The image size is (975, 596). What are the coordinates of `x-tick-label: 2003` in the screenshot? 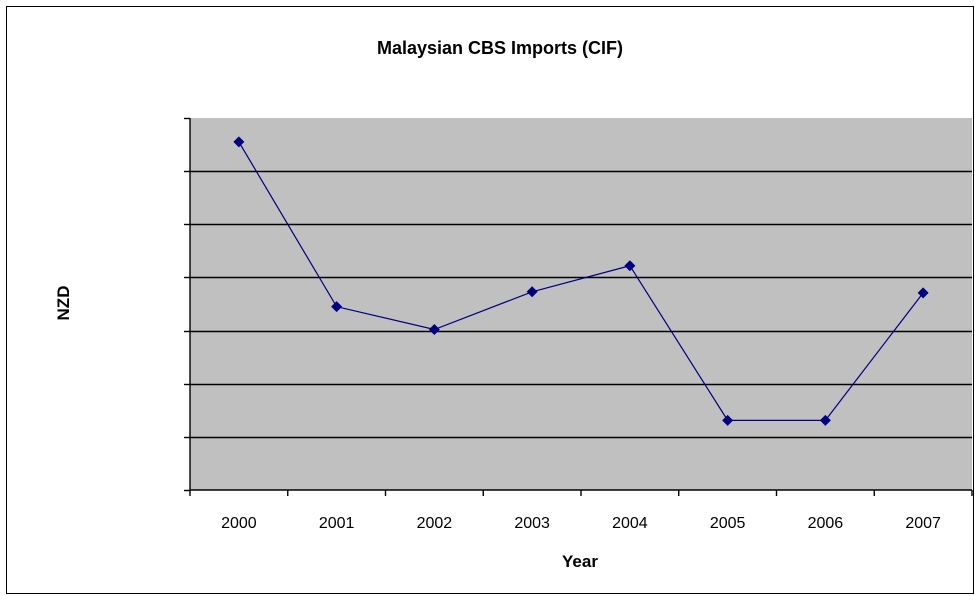 It's located at (532, 523).